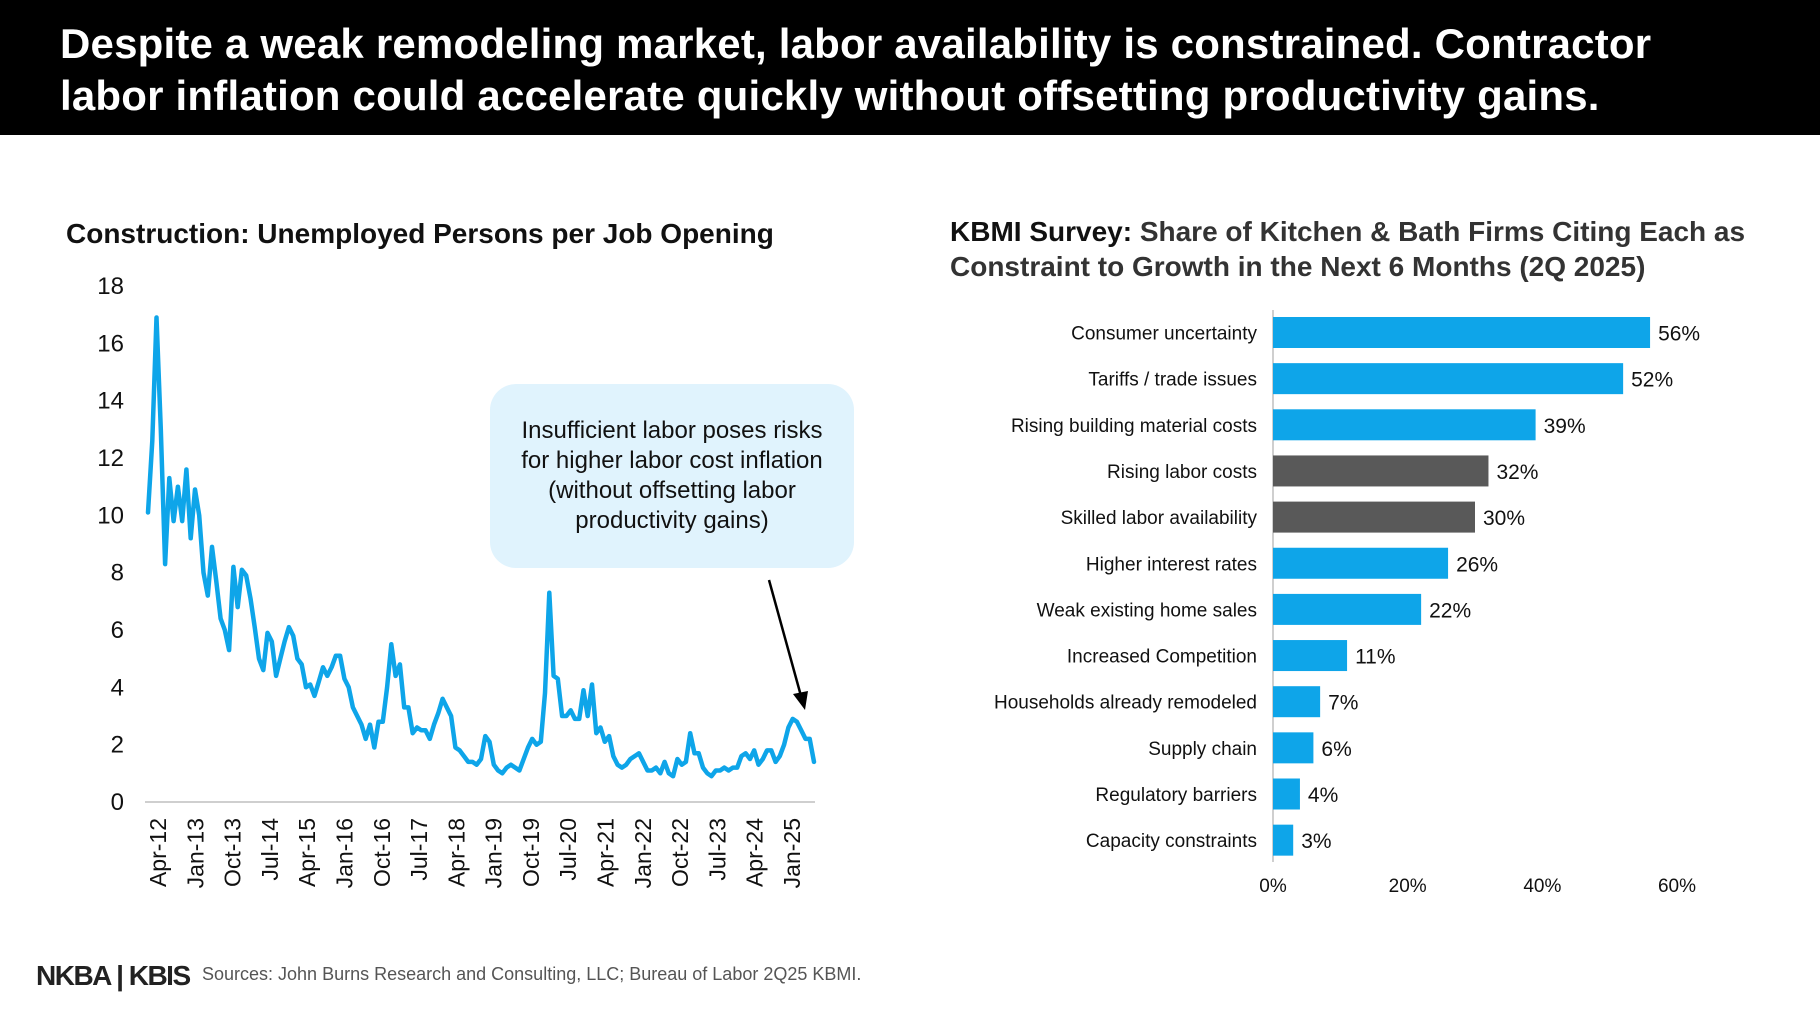 This screenshot has height=1024, width=1820. I want to click on y-tick-label: 0, so click(117, 802).